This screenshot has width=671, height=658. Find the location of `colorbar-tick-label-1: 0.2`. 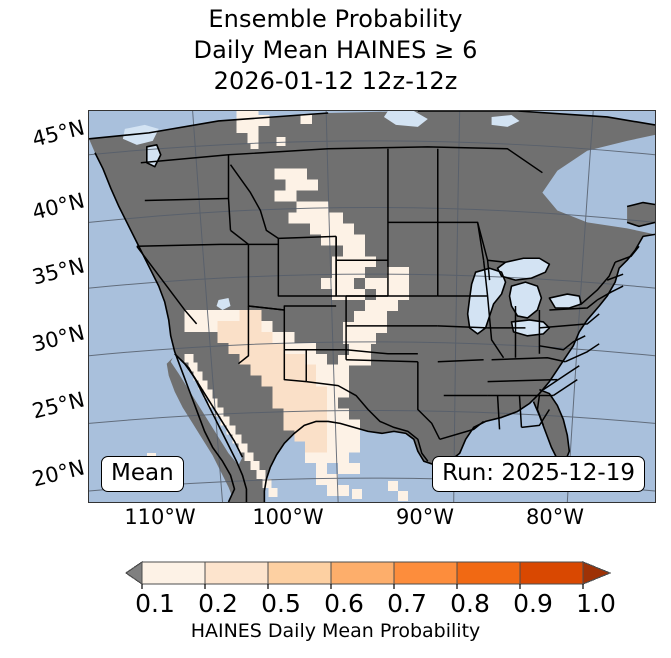

colorbar-tick-label-1: 0.2 is located at coordinates (218, 603).